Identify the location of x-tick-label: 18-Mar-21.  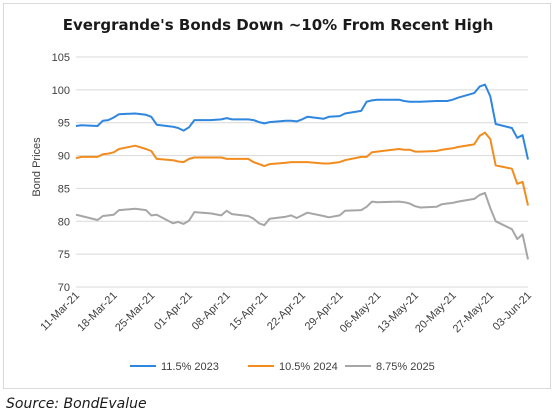
(97, 312).